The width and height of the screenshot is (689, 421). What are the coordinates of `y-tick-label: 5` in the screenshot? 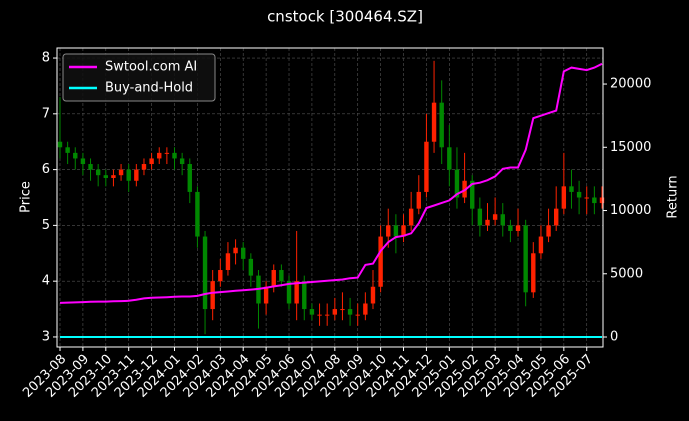 It's located at (46, 225).